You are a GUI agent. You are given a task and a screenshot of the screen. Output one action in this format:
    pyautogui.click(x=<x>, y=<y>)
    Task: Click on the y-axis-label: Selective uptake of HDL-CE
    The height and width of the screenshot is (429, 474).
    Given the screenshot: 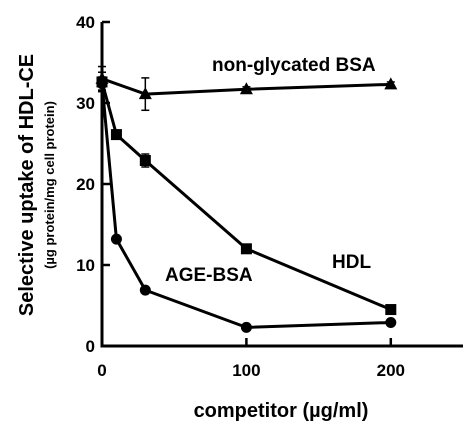 What is the action you would take?
    pyautogui.click(x=27, y=185)
    